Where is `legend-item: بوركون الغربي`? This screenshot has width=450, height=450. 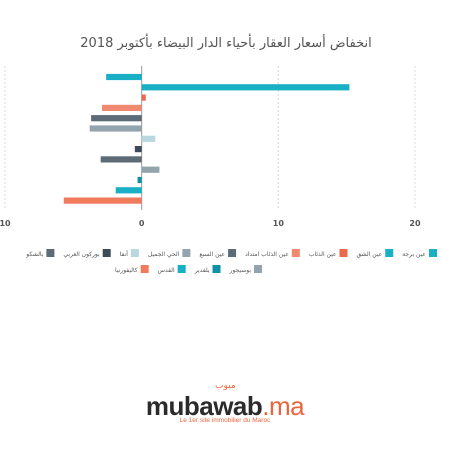 legend-item: بوركون الغربي is located at coordinates (87, 253).